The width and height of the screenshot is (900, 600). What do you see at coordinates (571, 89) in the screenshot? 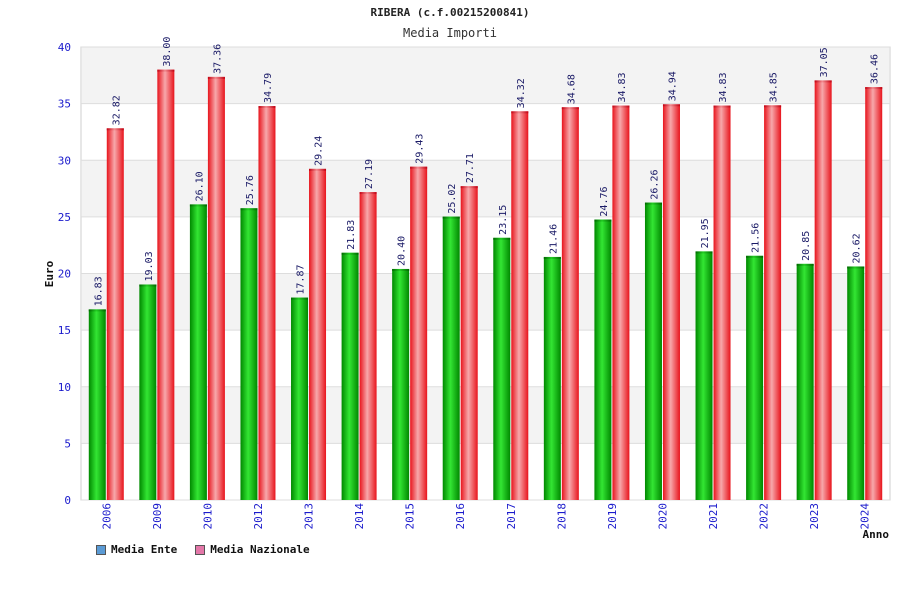
I see `bar-data-label: 34.68` at bounding box center [571, 89].